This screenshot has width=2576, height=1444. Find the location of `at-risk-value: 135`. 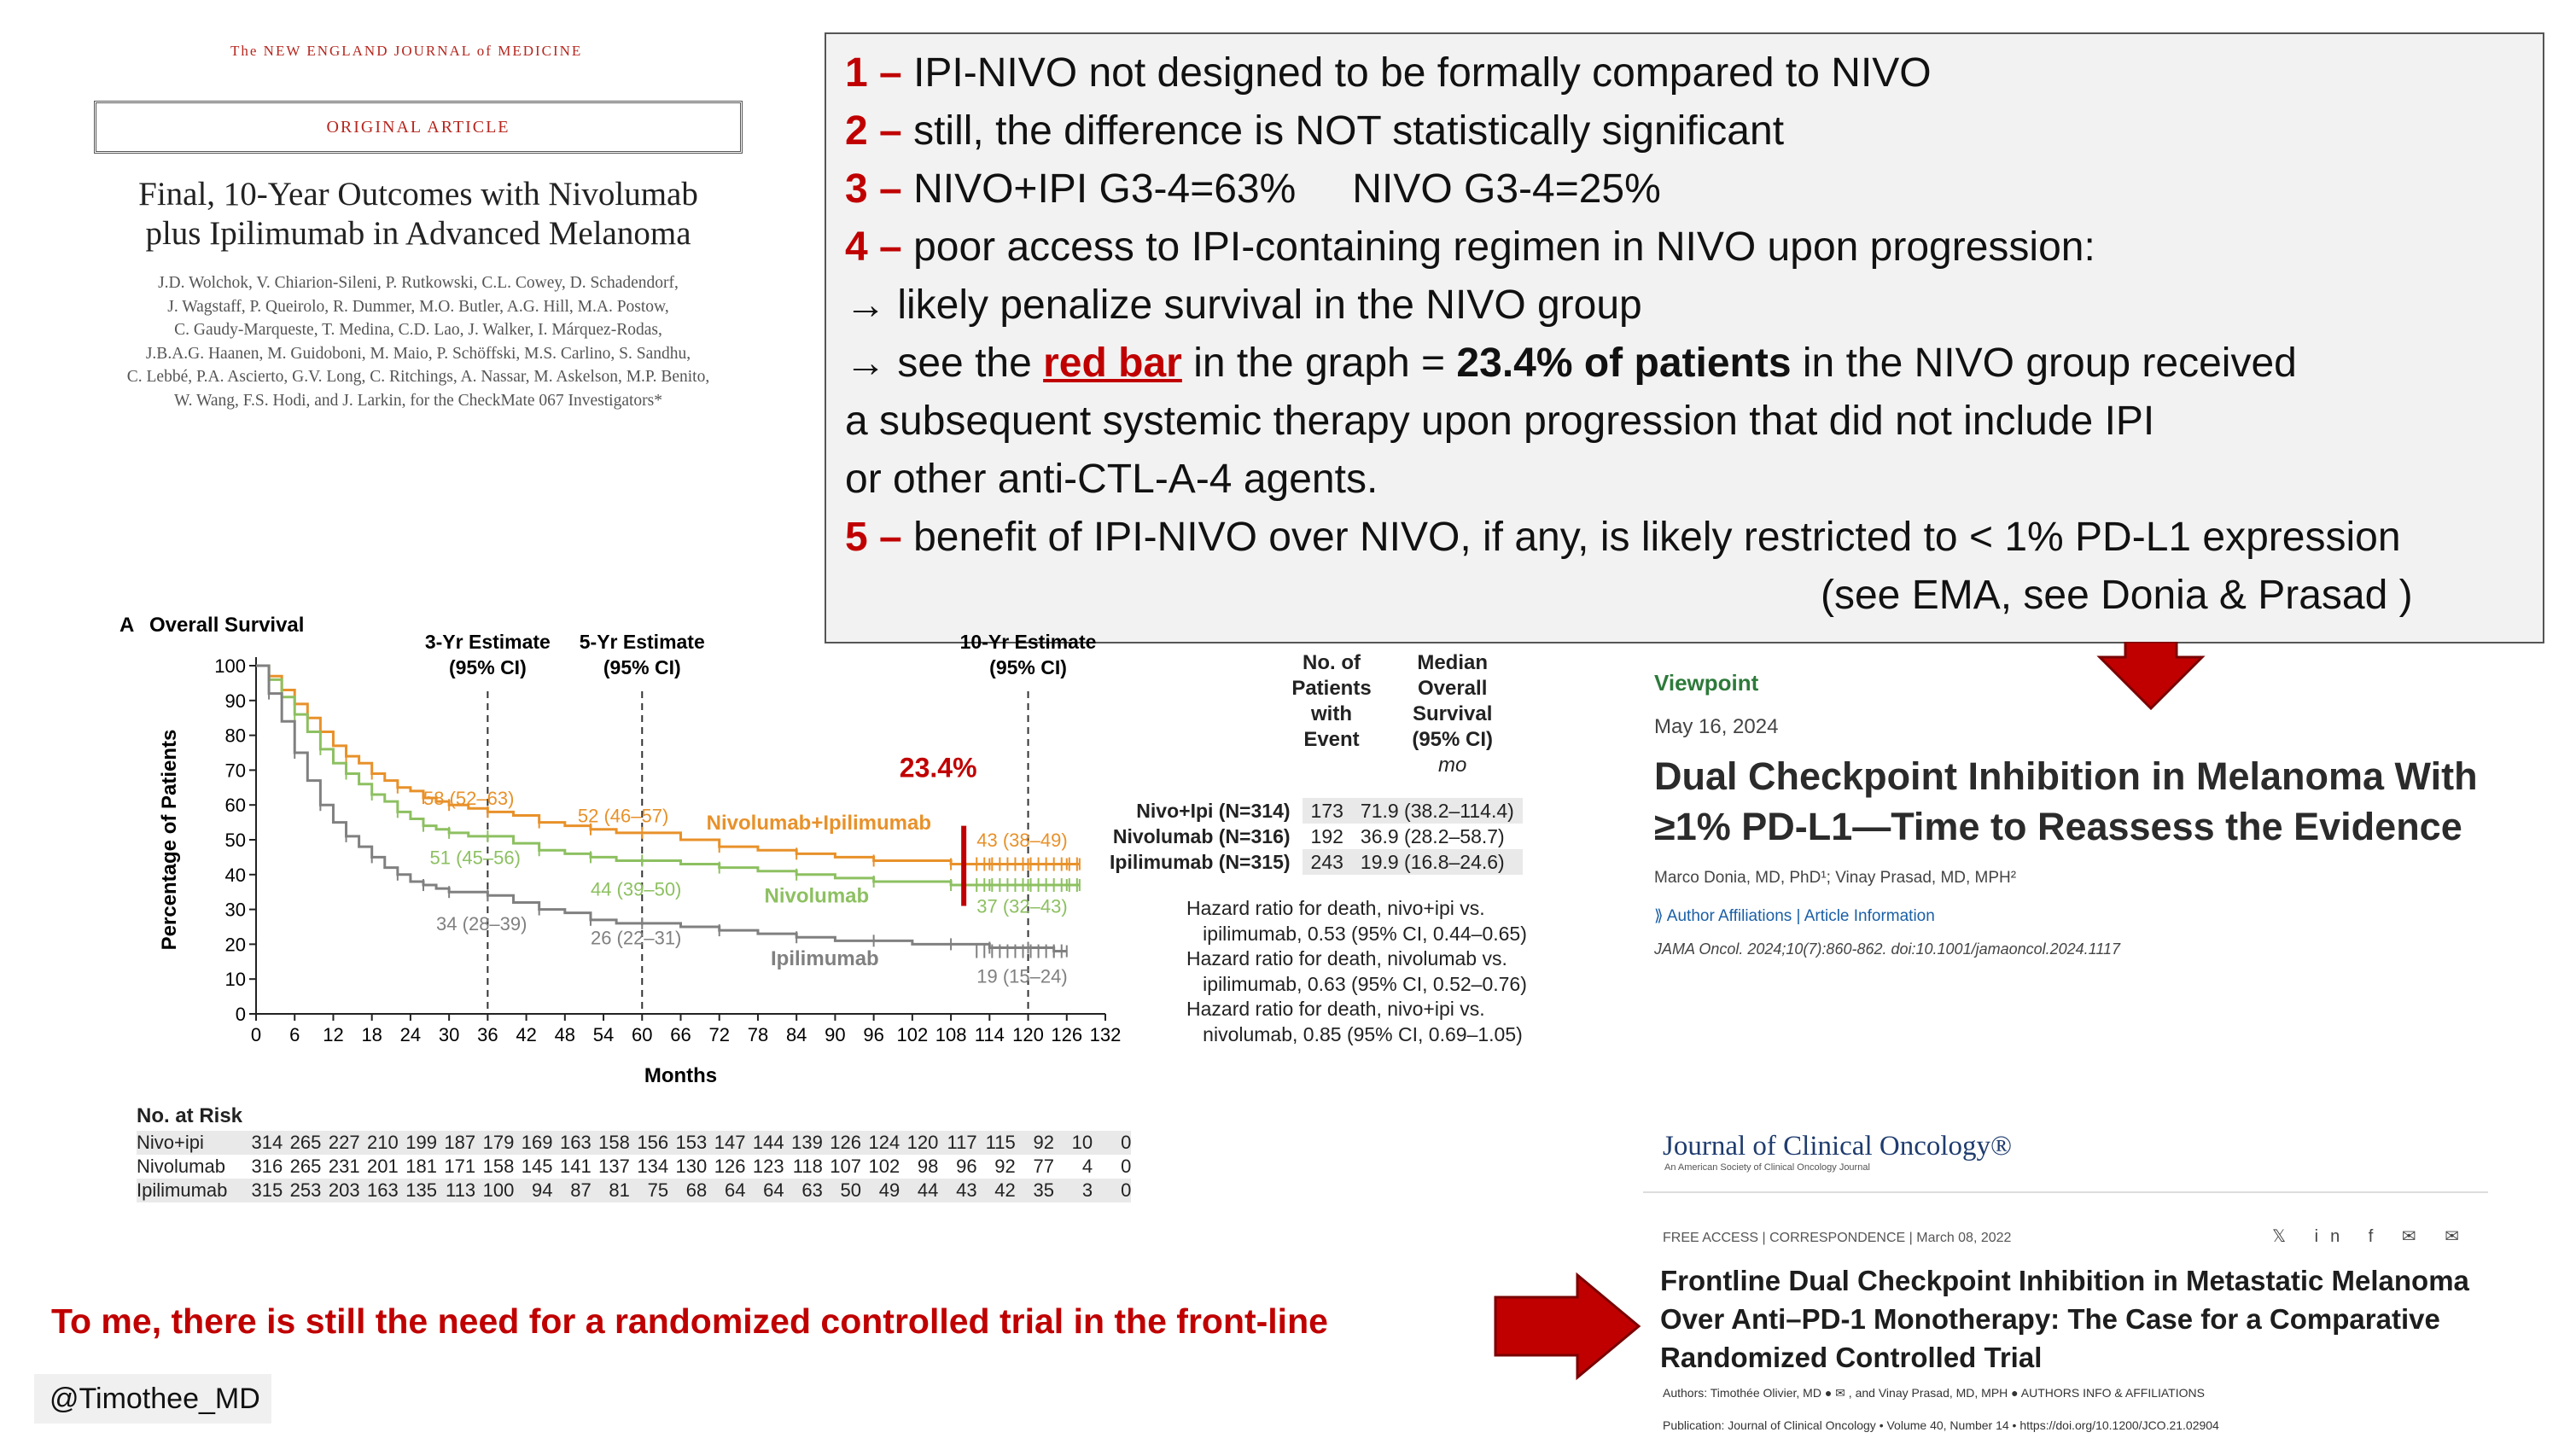

at-risk-value: 135 is located at coordinates (417, 1190).